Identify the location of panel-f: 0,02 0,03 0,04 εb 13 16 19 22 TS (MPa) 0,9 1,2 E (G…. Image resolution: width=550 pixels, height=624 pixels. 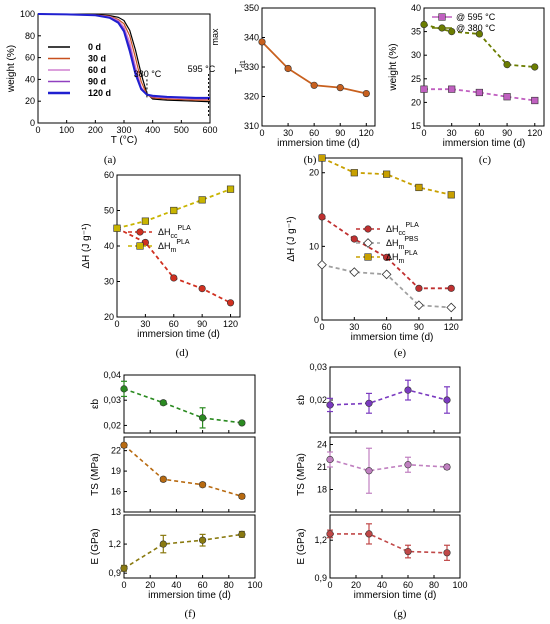
(176, 495).